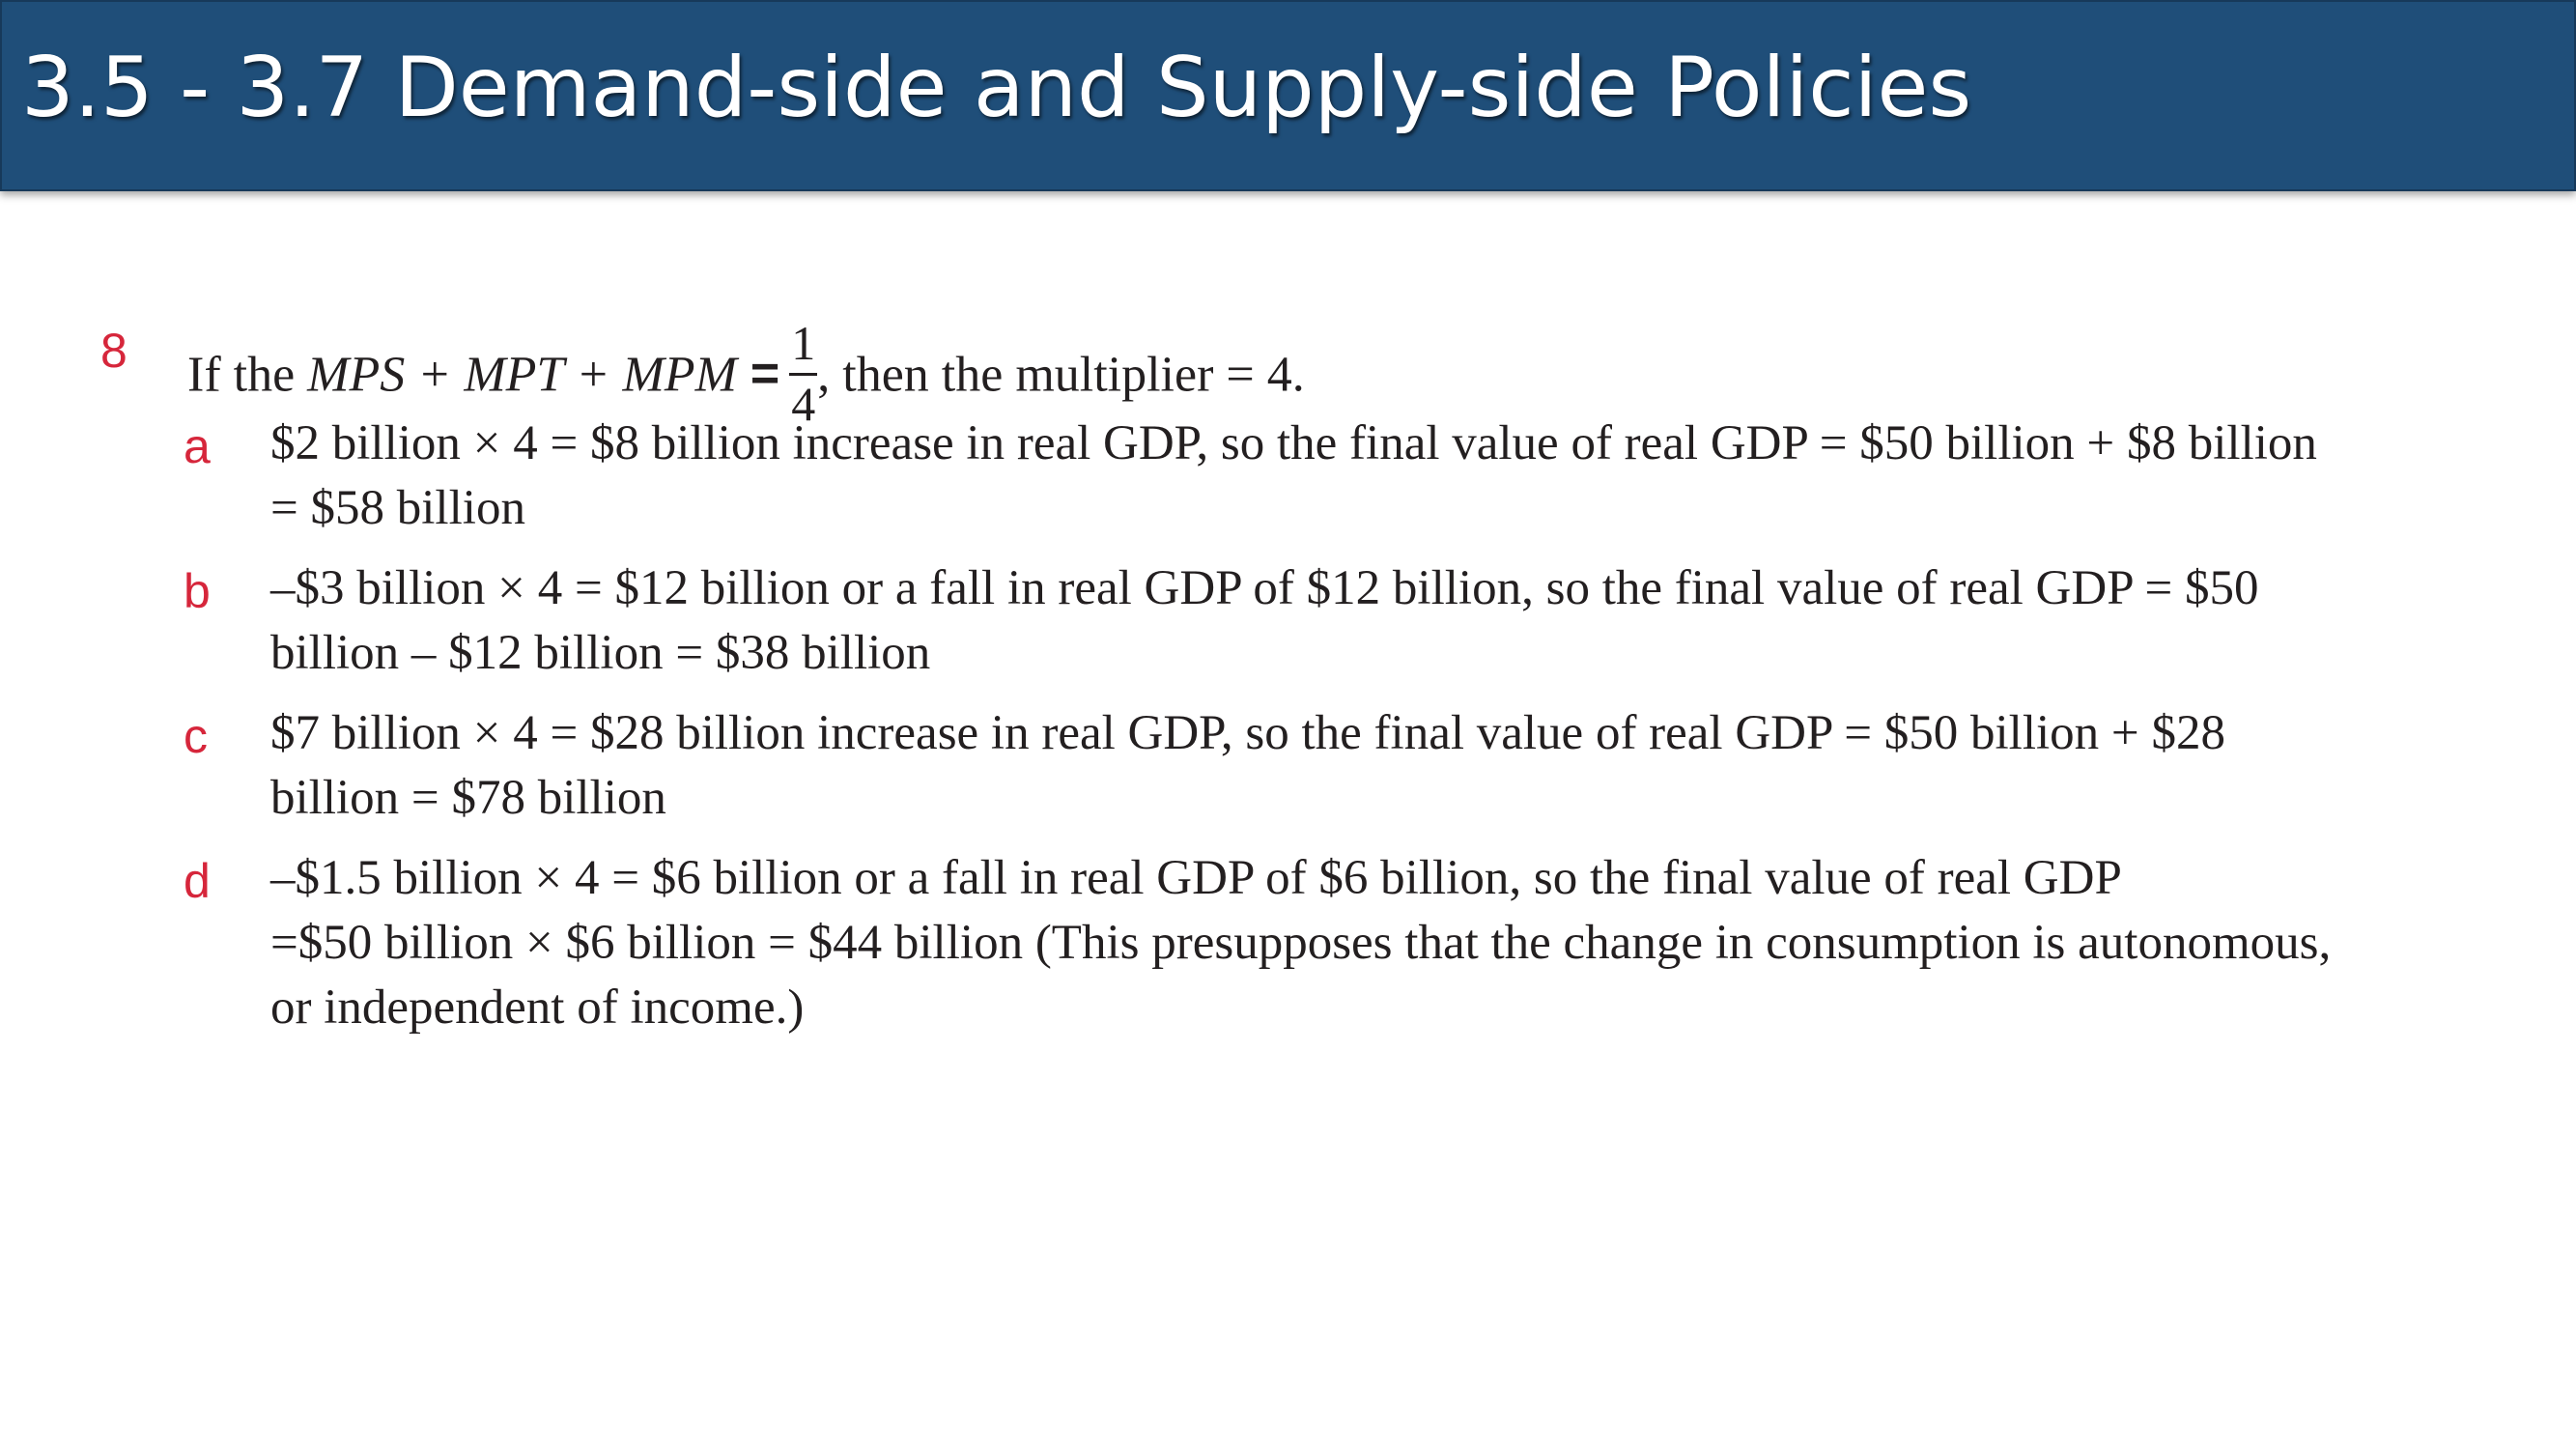  What do you see at coordinates (765, 374) in the screenshot?
I see `equals-sign: =` at bounding box center [765, 374].